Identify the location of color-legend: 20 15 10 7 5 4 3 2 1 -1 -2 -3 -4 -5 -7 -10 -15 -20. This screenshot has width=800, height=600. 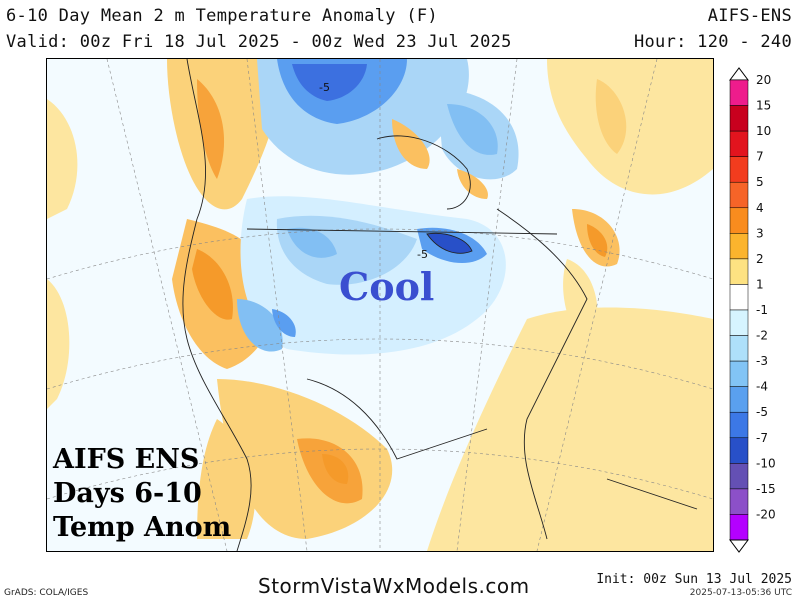
(764, 313).